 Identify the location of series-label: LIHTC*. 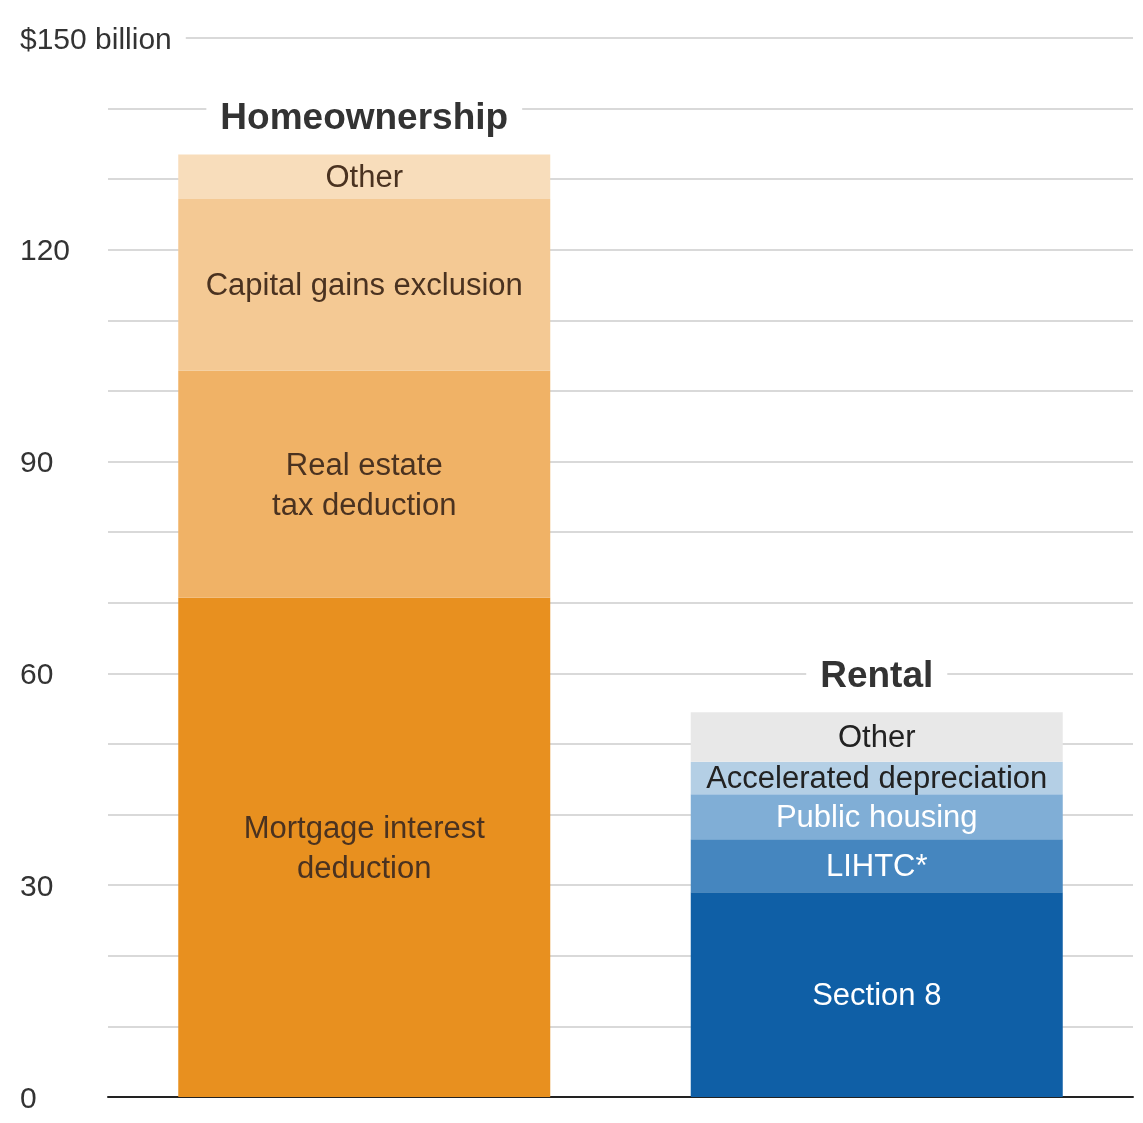
(876, 866).